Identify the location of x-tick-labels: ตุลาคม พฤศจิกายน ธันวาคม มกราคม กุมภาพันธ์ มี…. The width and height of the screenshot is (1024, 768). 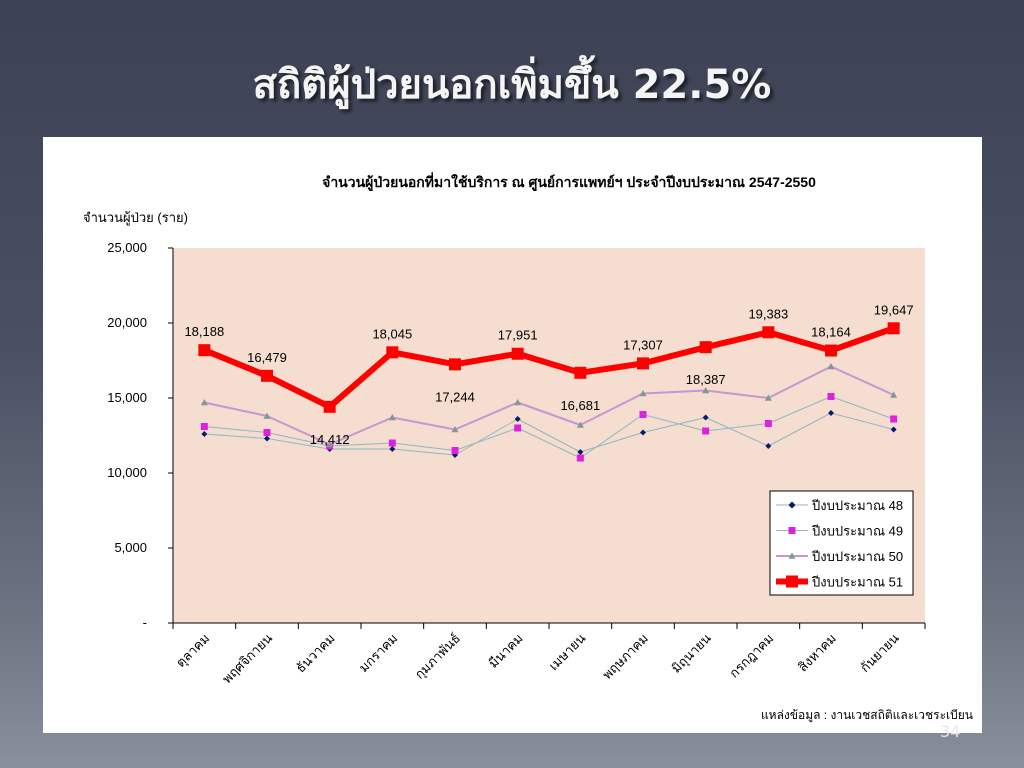
(537, 658).